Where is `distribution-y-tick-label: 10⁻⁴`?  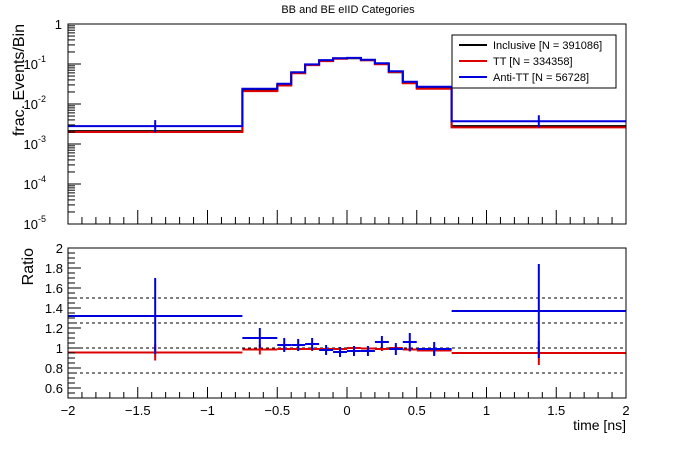 distribution-y-tick-label: 10⁻⁴ is located at coordinates (35, 183).